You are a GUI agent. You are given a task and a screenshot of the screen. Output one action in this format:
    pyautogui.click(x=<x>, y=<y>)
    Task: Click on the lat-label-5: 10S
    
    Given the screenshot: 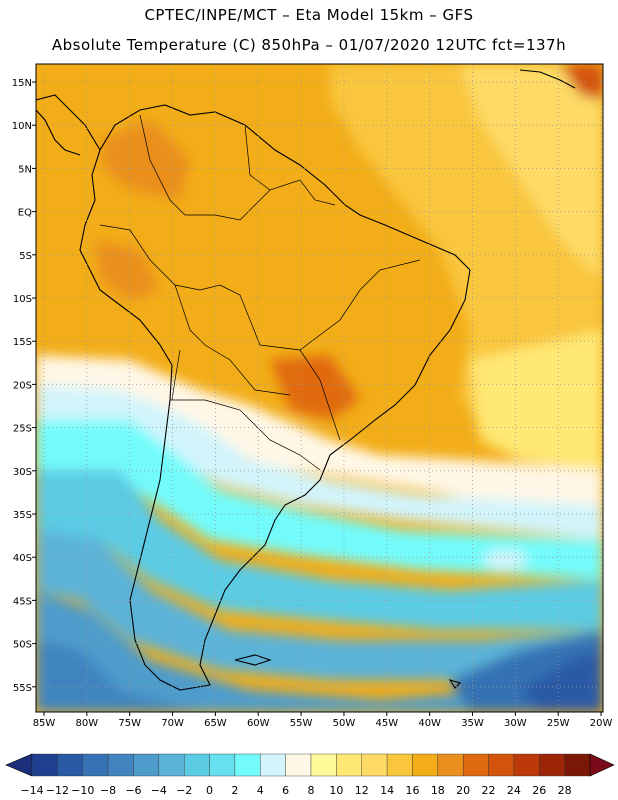 What is the action you would take?
    pyautogui.click(x=22, y=299)
    